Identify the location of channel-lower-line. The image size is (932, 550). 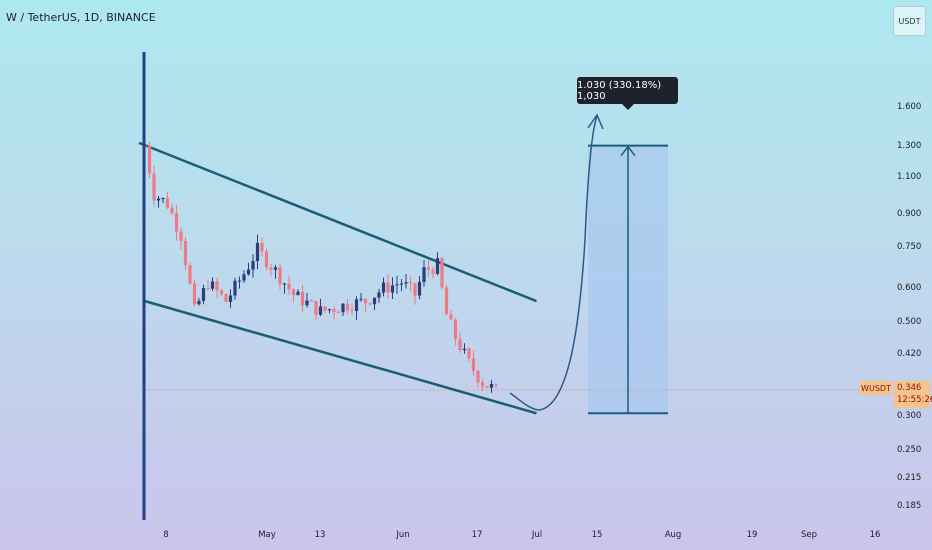
(340, 357).